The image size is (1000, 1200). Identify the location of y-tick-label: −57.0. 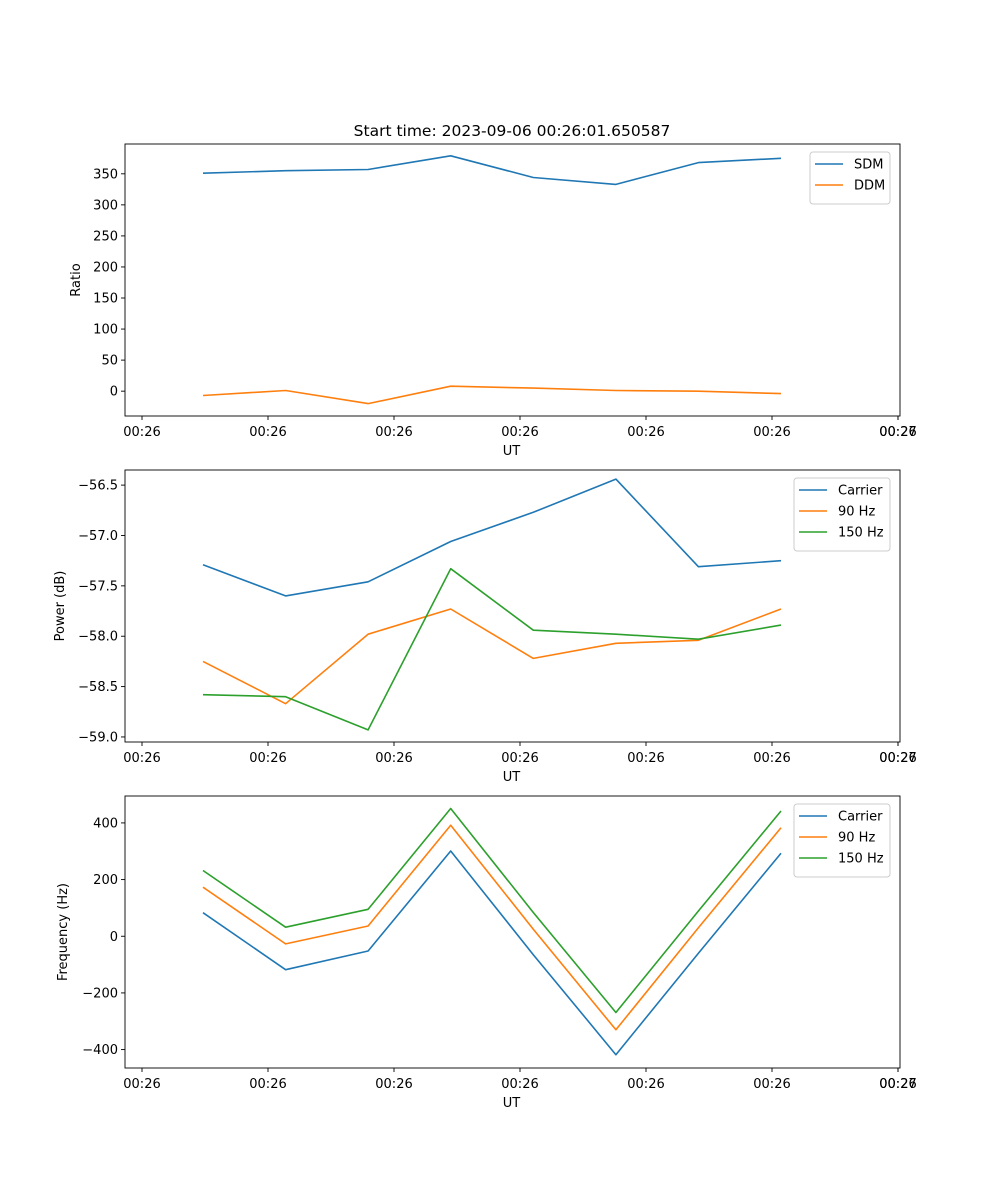
(98, 536).